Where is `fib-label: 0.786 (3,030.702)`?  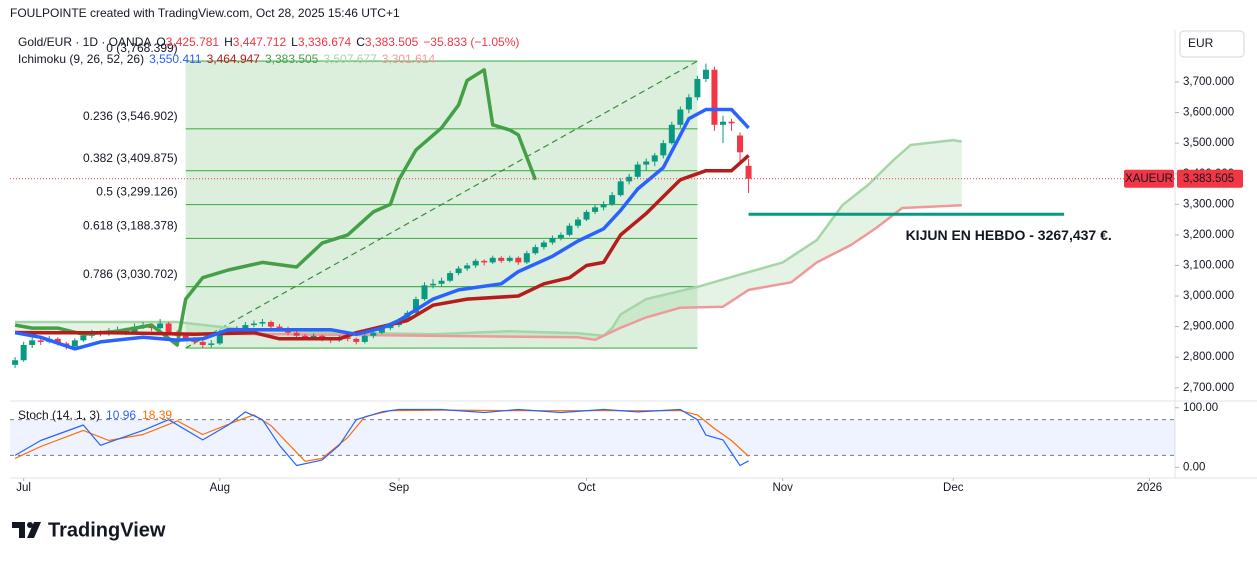
fib-label: 0.786 (3,030.702) is located at coordinates (130, 274).